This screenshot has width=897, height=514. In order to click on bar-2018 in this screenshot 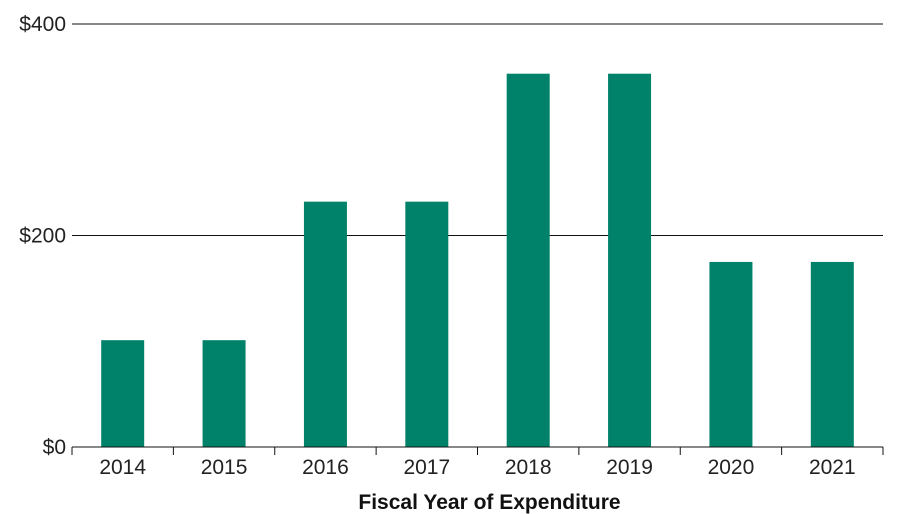, I will do `click(528, 260)`.